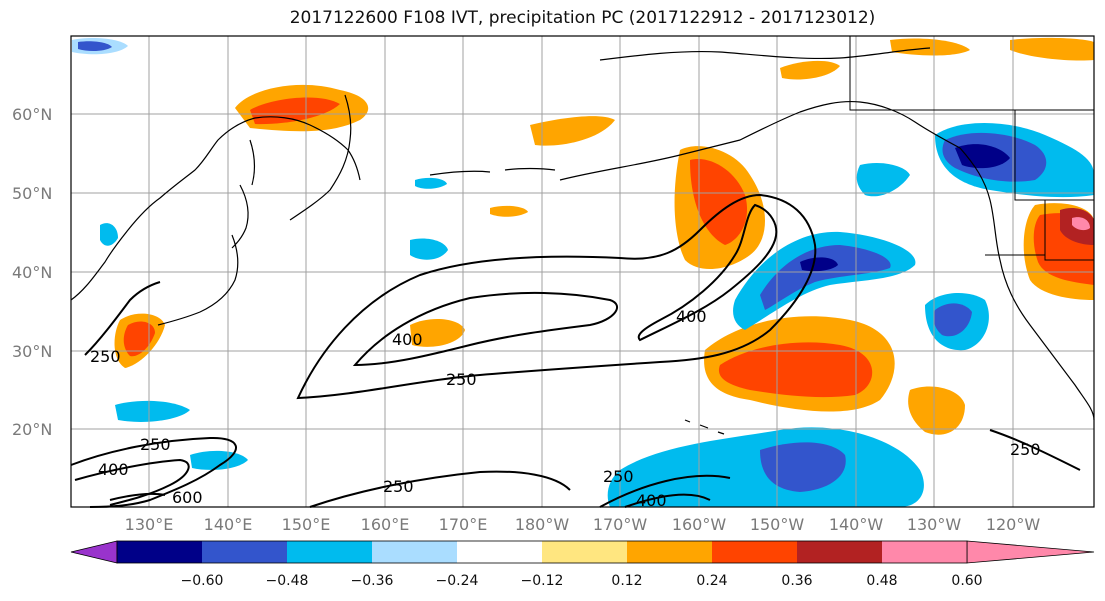 The image size is (1105, 601). What do you see at coordinates (542, 524) in the screenshot?
I see `lon-tick-label: 180°W` at bounding box center [542, 524].